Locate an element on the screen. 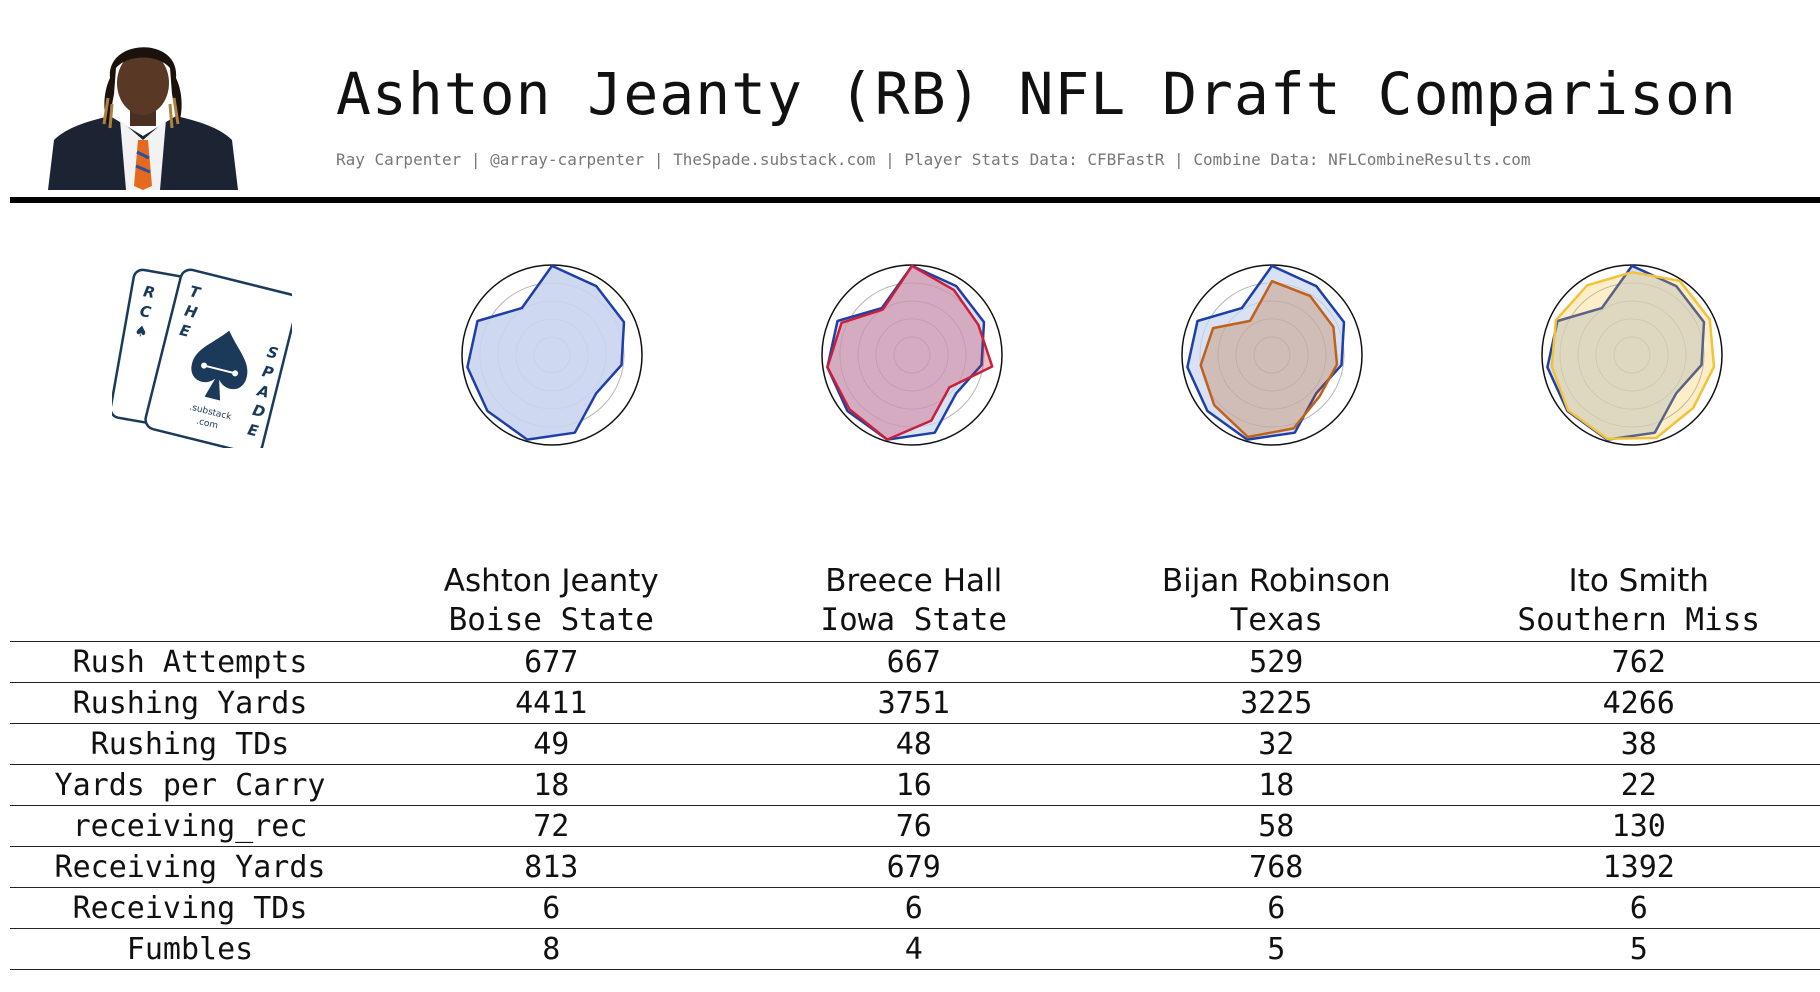 The image size is (1820, 992). table-row: Receiving Yards 813 679 768 1392 is located at coordinates (915, 867).